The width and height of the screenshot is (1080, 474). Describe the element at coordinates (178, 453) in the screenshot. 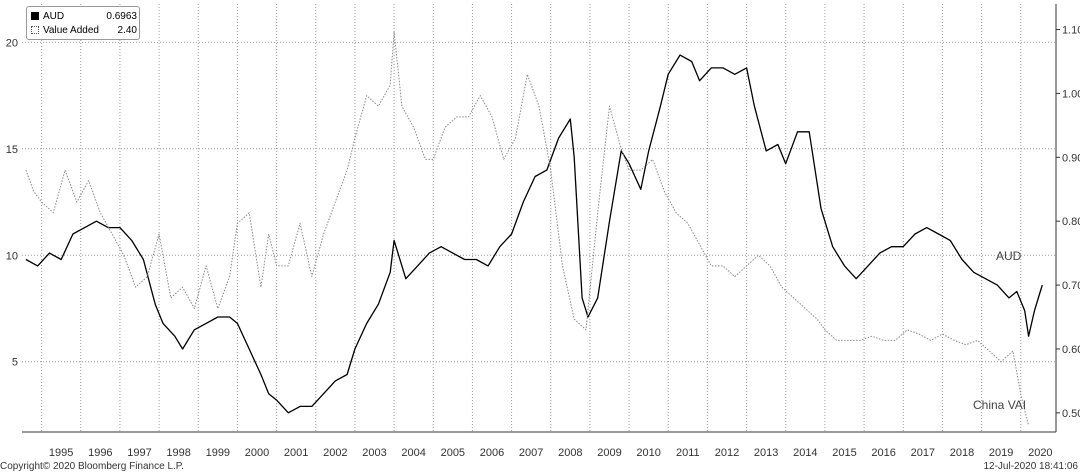

I see `x-tick-label: 1998` at that location.